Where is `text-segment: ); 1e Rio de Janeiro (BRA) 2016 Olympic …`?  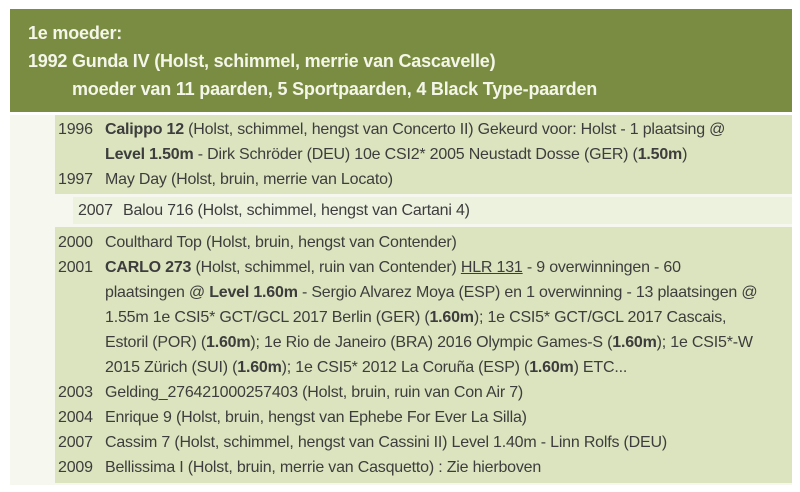
text-segment: ); 1e Rio de Janeiro (BRA) 2016 Olympic … is located at coordinates (431, 342).